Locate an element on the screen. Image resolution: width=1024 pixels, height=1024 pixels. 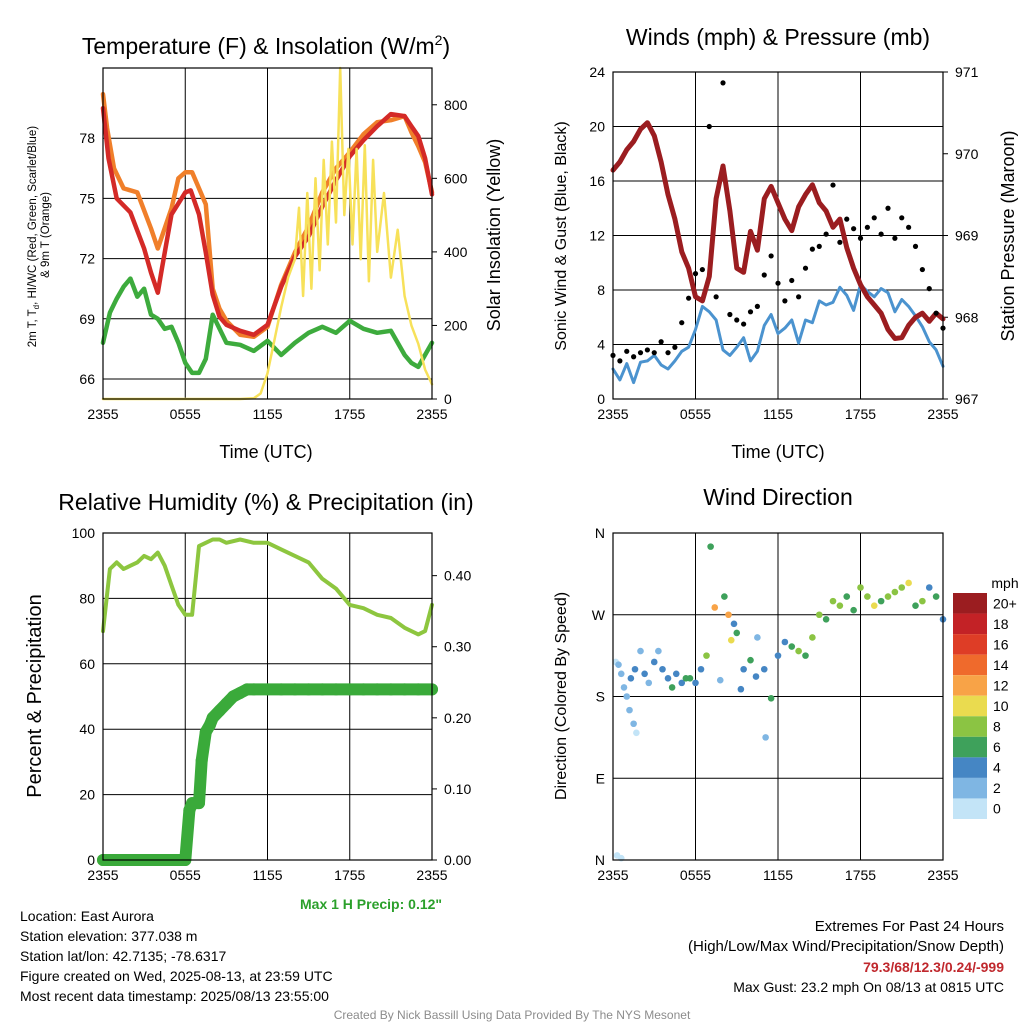
wind-direction-y-tick-label: E is located at coordinates (600, 778).